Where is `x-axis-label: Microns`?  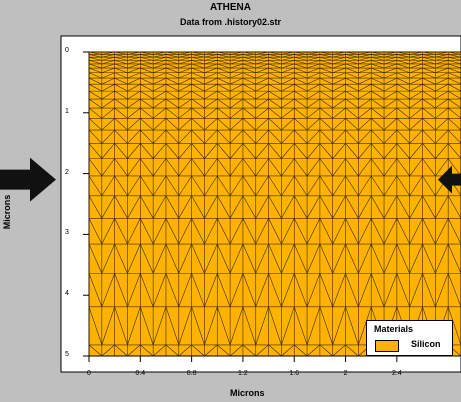 x-axis-label: Microns is located at coordinates (247, 393).